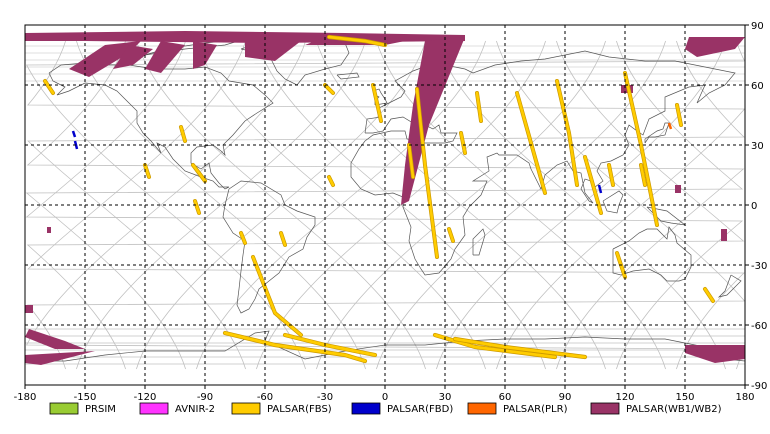 This screenshot has width=770, height=434. What do you see at coordinates (265, 397) in the screenshot?
I see `x-tick-label: -60` at bounding box center [265, 397].